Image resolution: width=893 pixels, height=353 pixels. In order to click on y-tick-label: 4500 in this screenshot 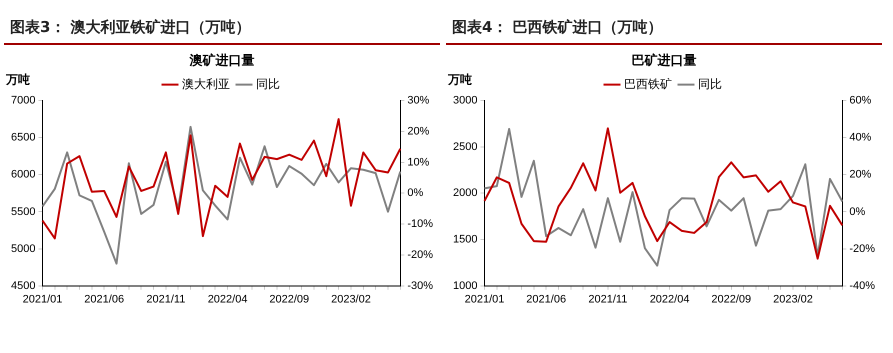, I will do `click(23, 286)`.